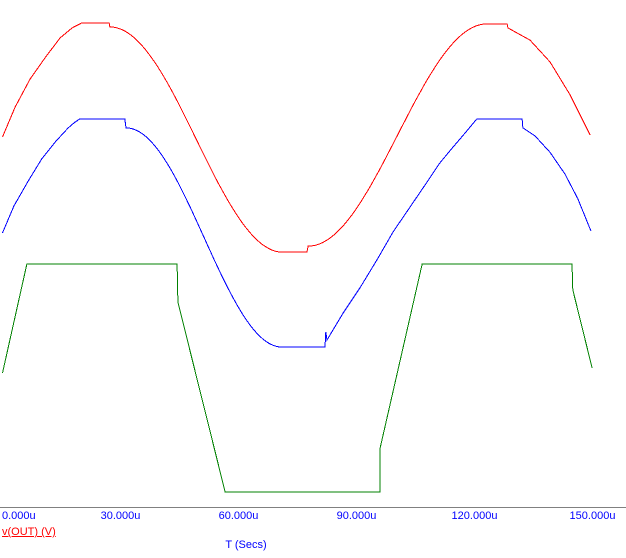 This screenshot has height=558, width=626. Describe the element at coordinates (29, 532) in the screenshot. I see `signal-label-vout: v(OUT) (V)` at that location.